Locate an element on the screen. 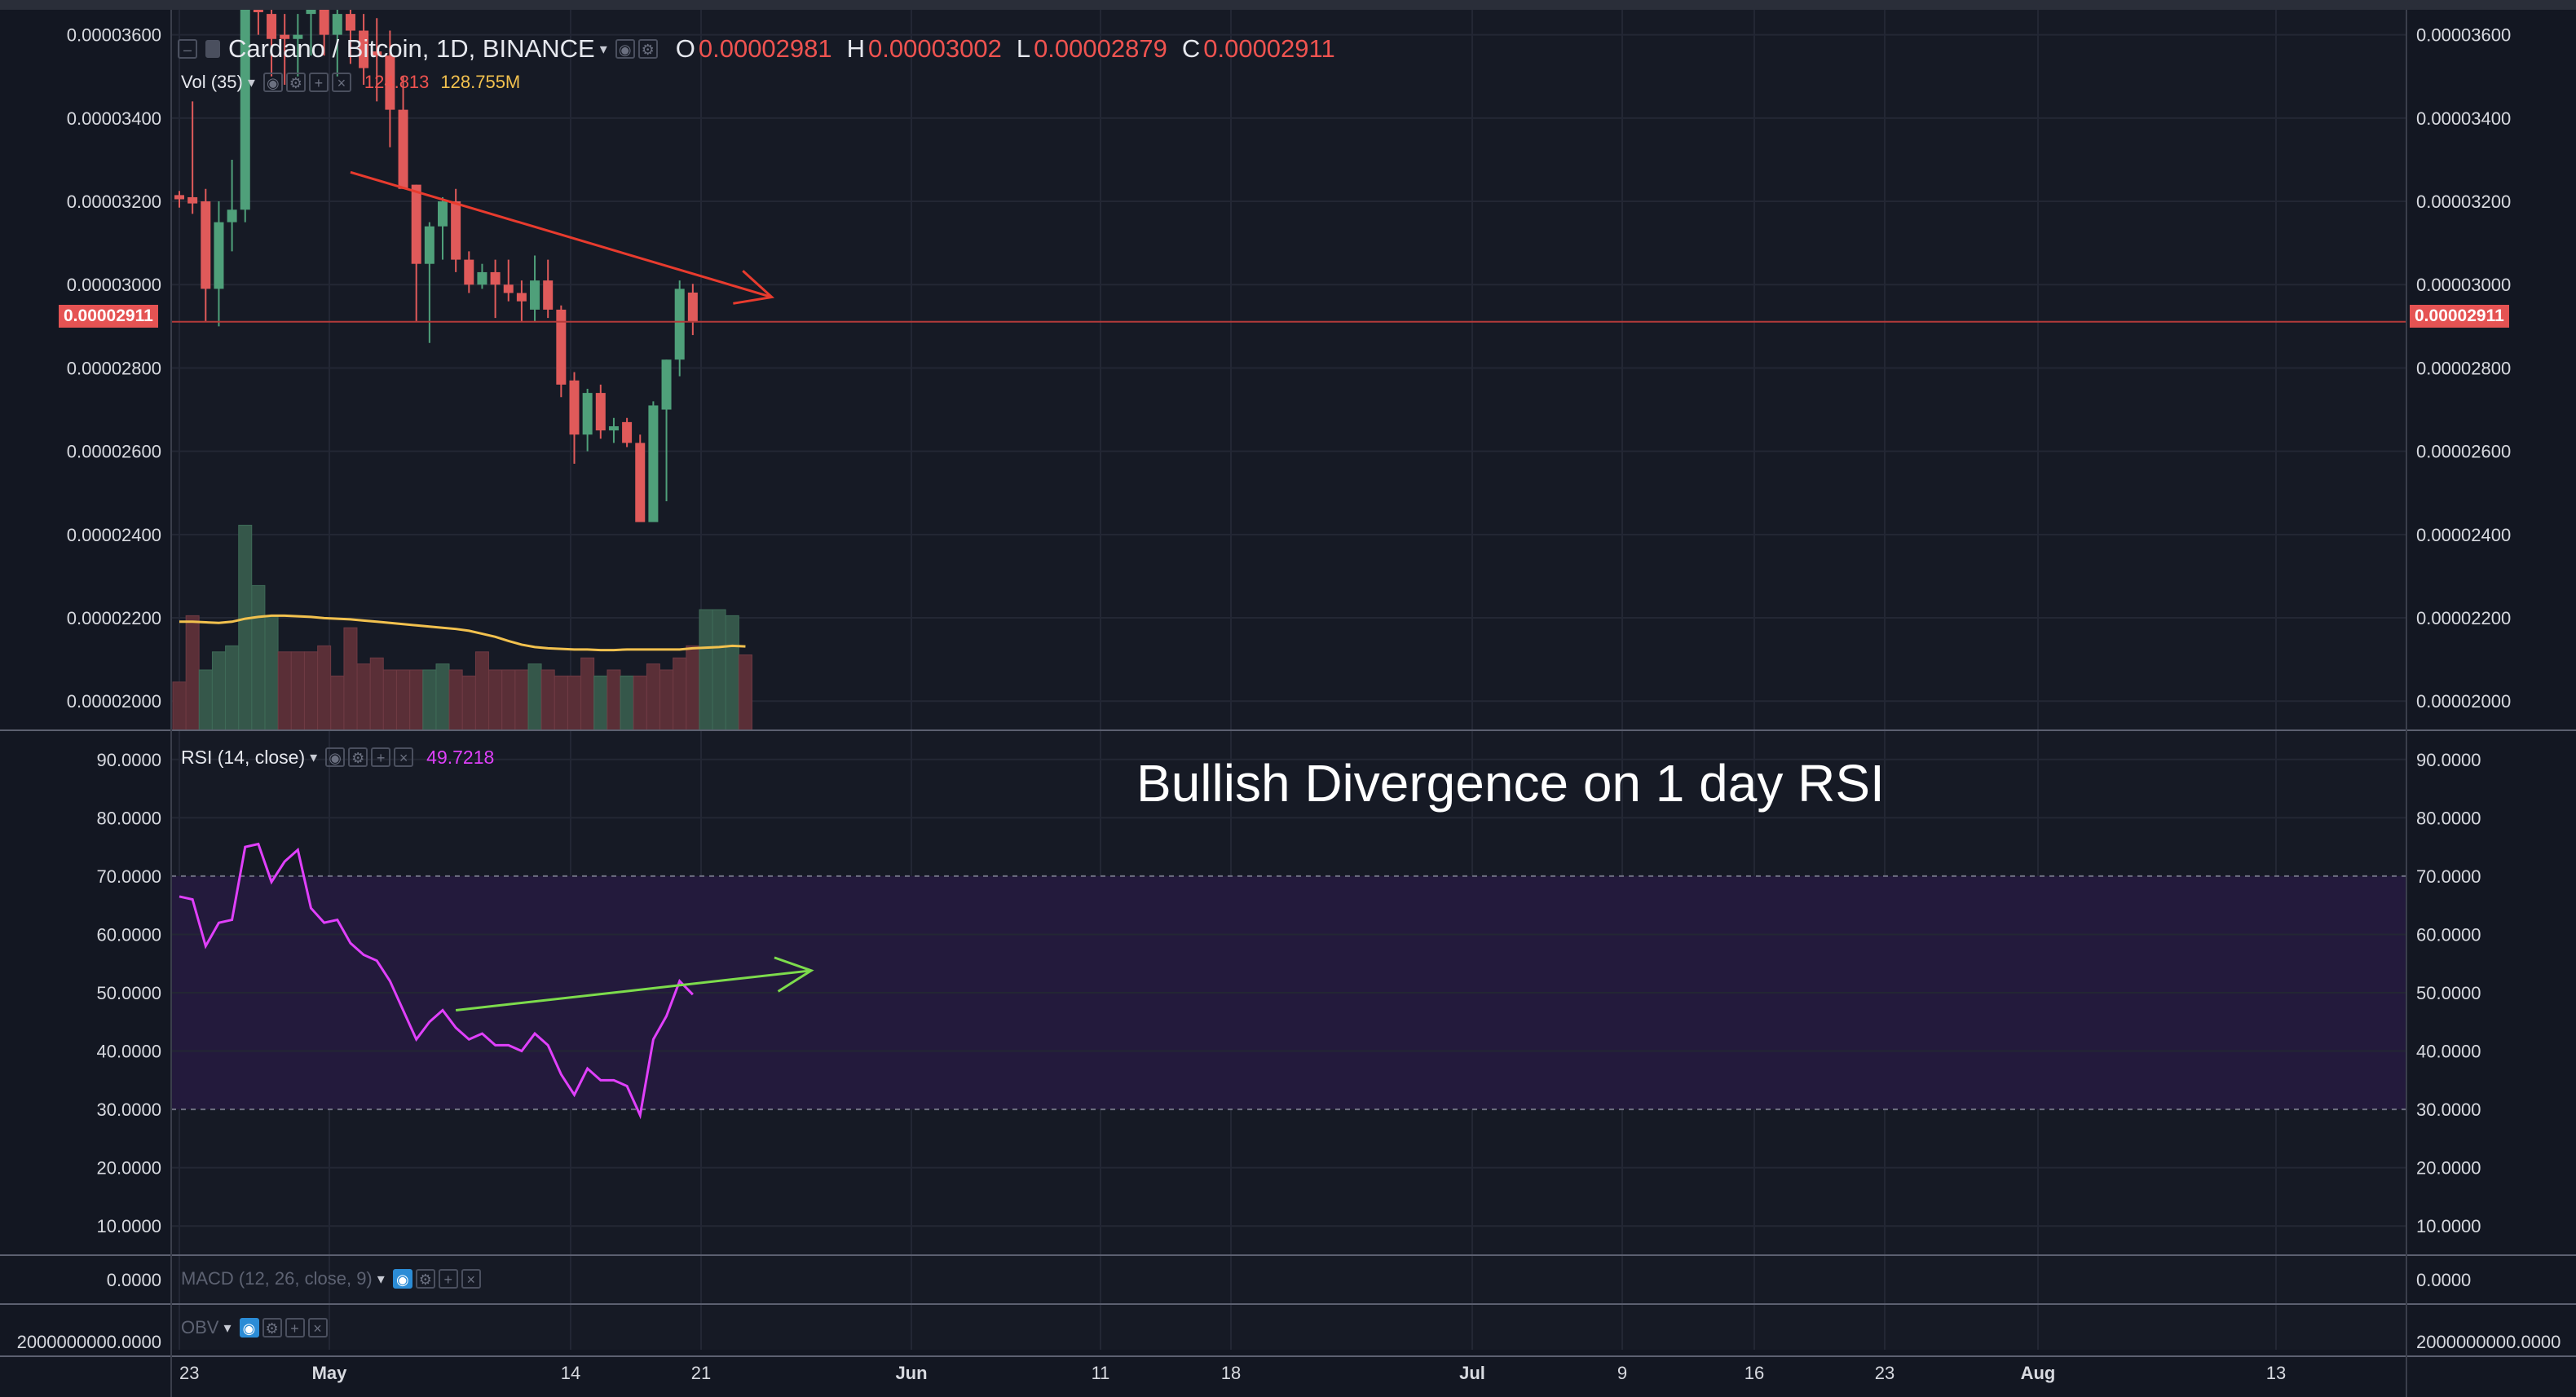 This screenshot has height=1397, width=2576. price-trend-arrowhead is located at coordinates (754, 287).